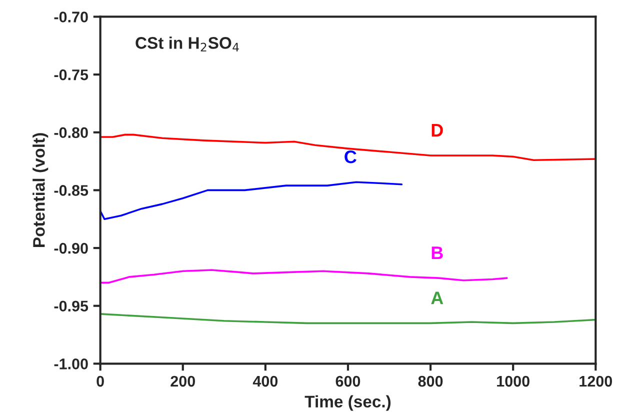 The image size is (627, 418). Describe the element at coordinates (350, 157) in the screenshot. I see `series-label: C` at that location.